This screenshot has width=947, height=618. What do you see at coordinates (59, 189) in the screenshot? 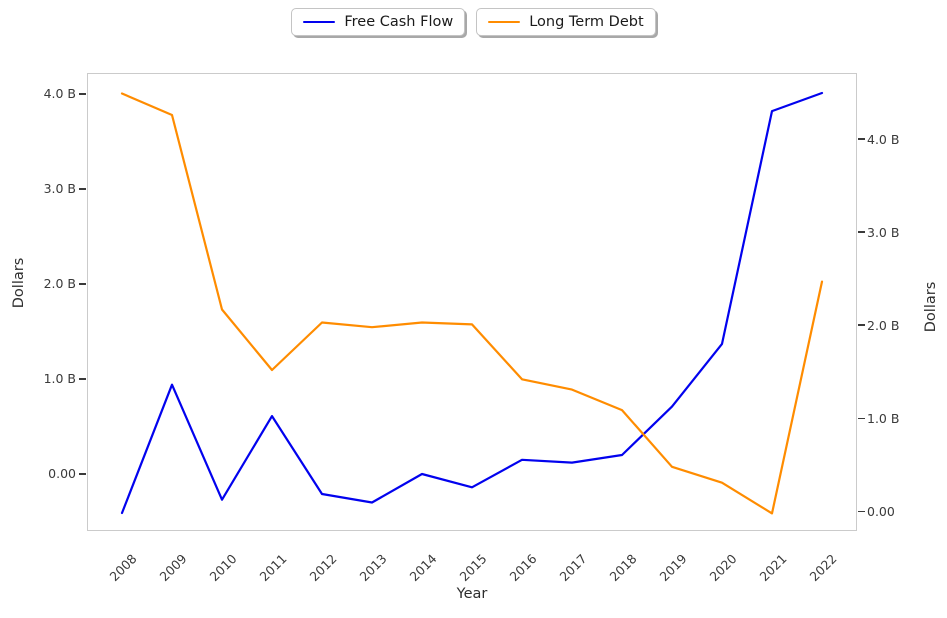
I see `left-ytick-label-3.0B: 3.0 B` at bounding box center [59, 189].